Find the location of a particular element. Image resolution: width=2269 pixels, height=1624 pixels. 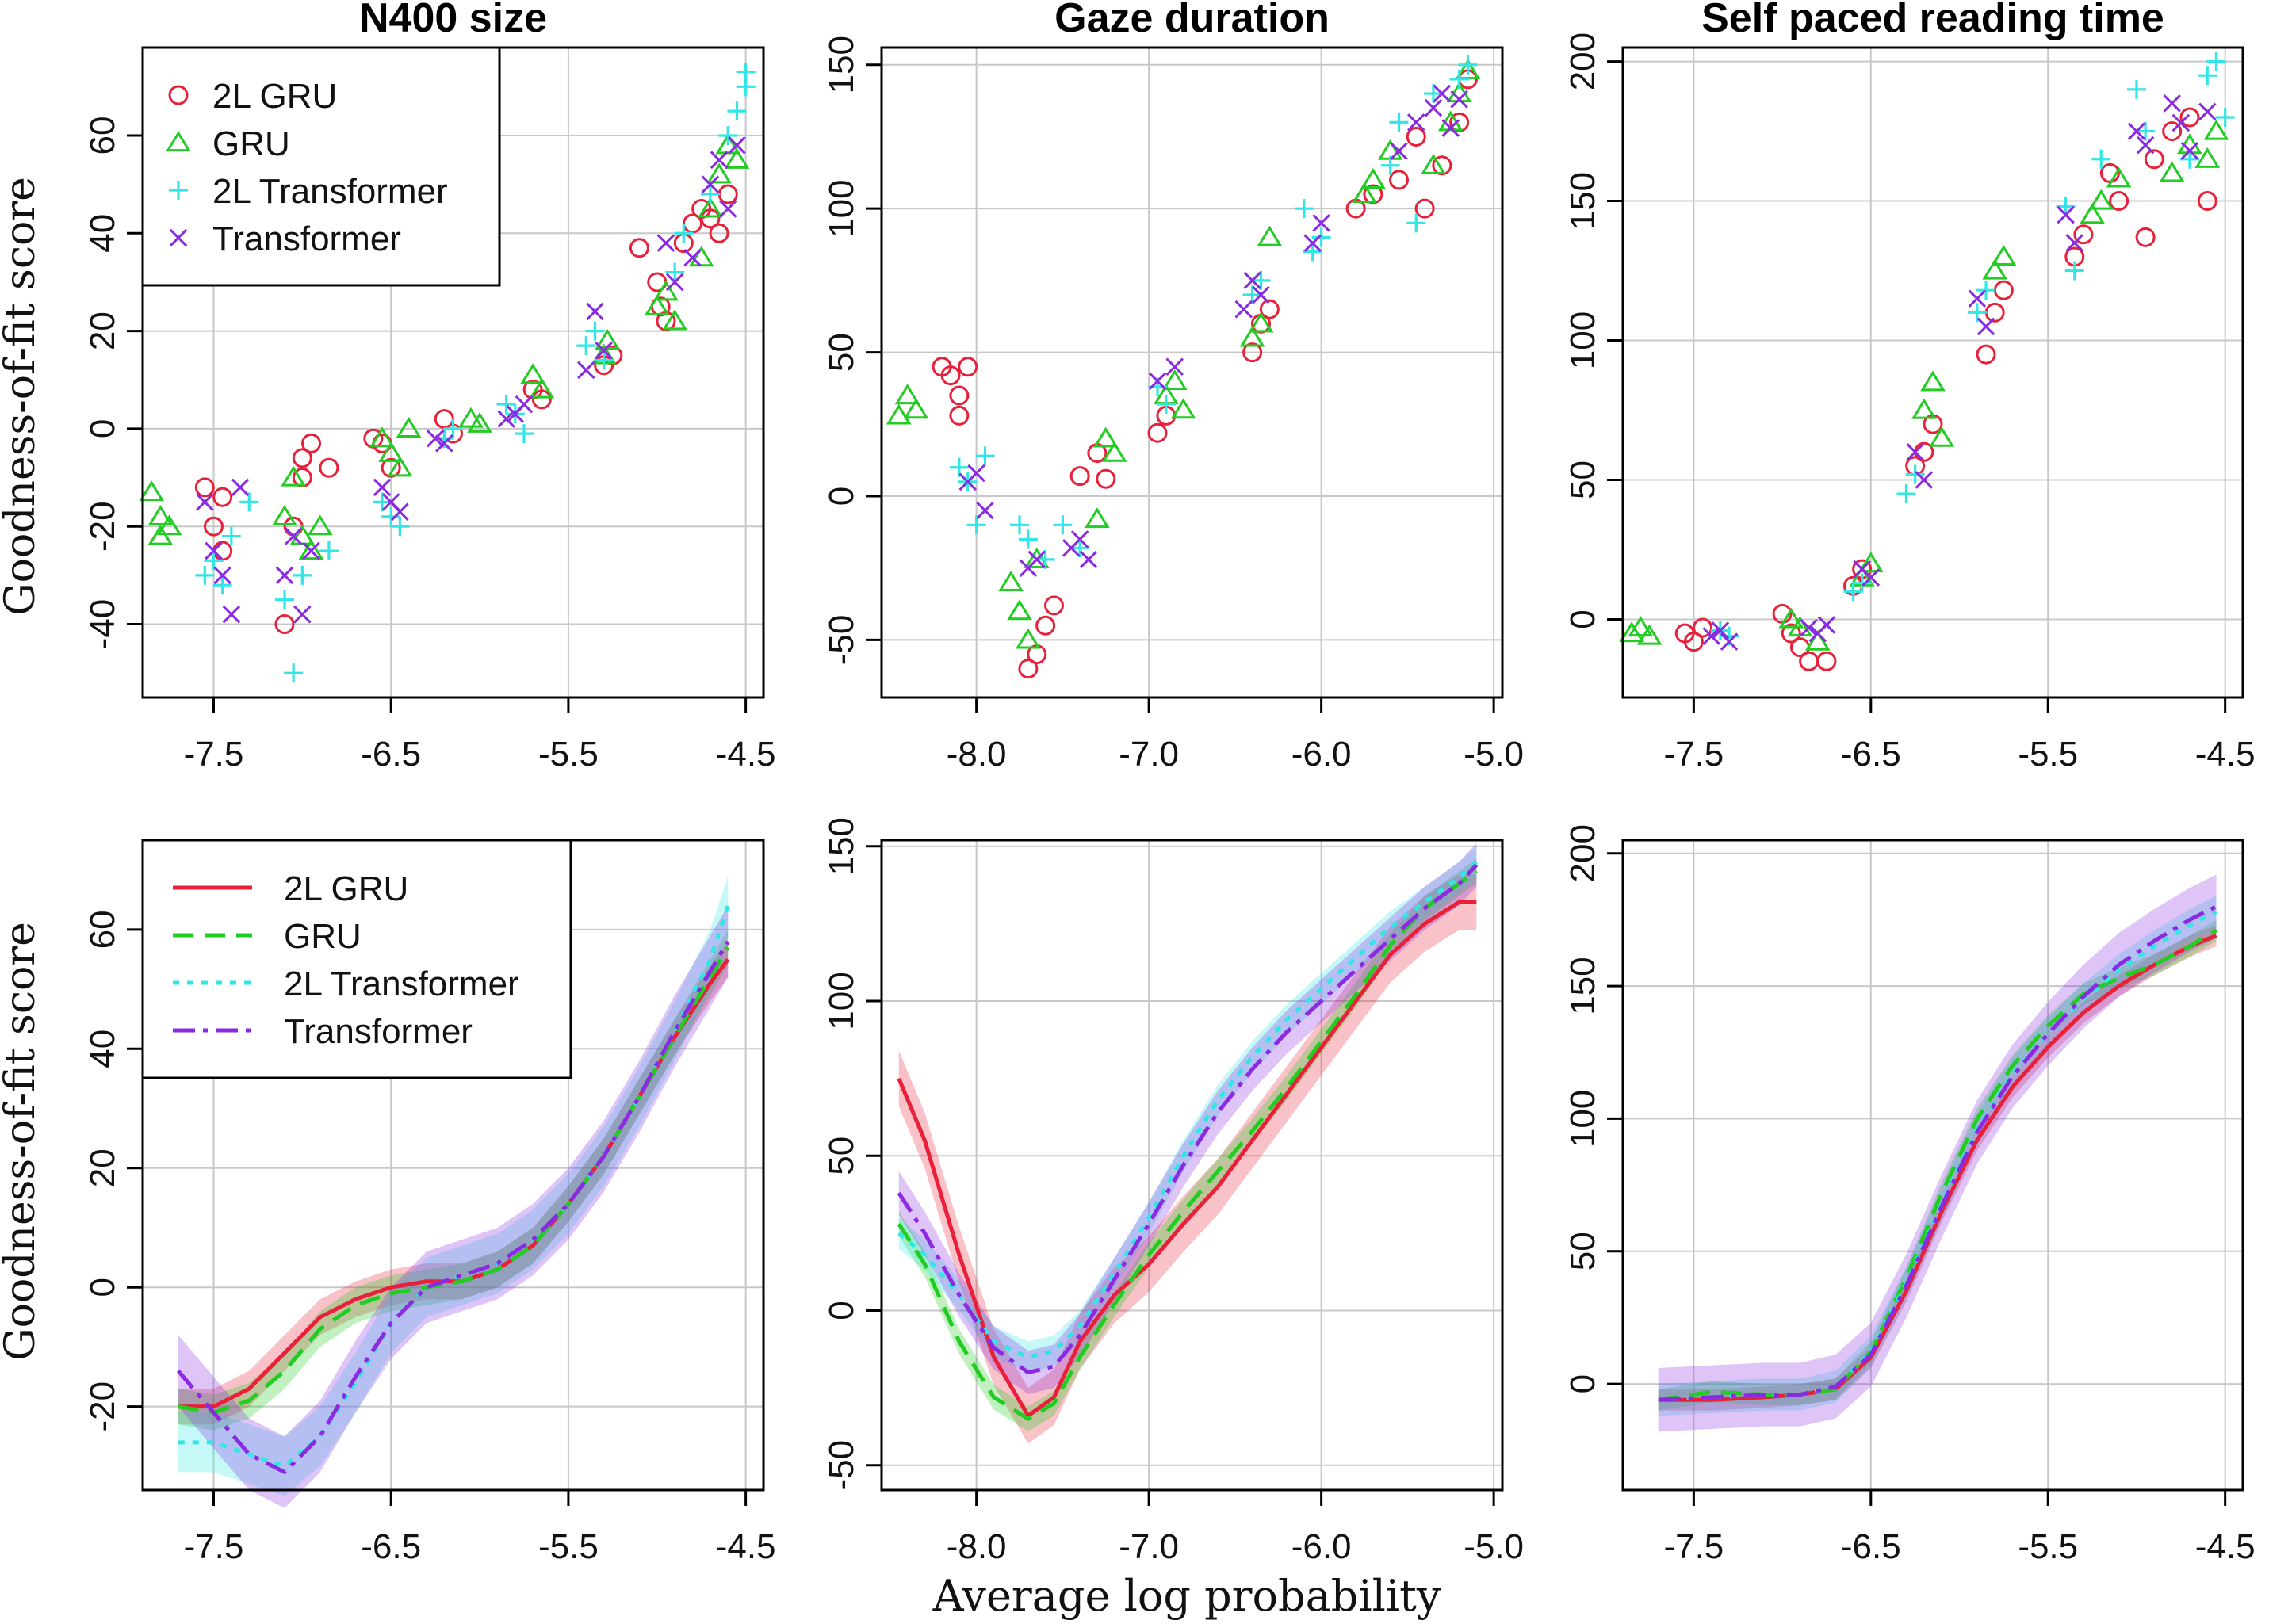

y-tick-label: 150 is located at coordinates (841, 65).